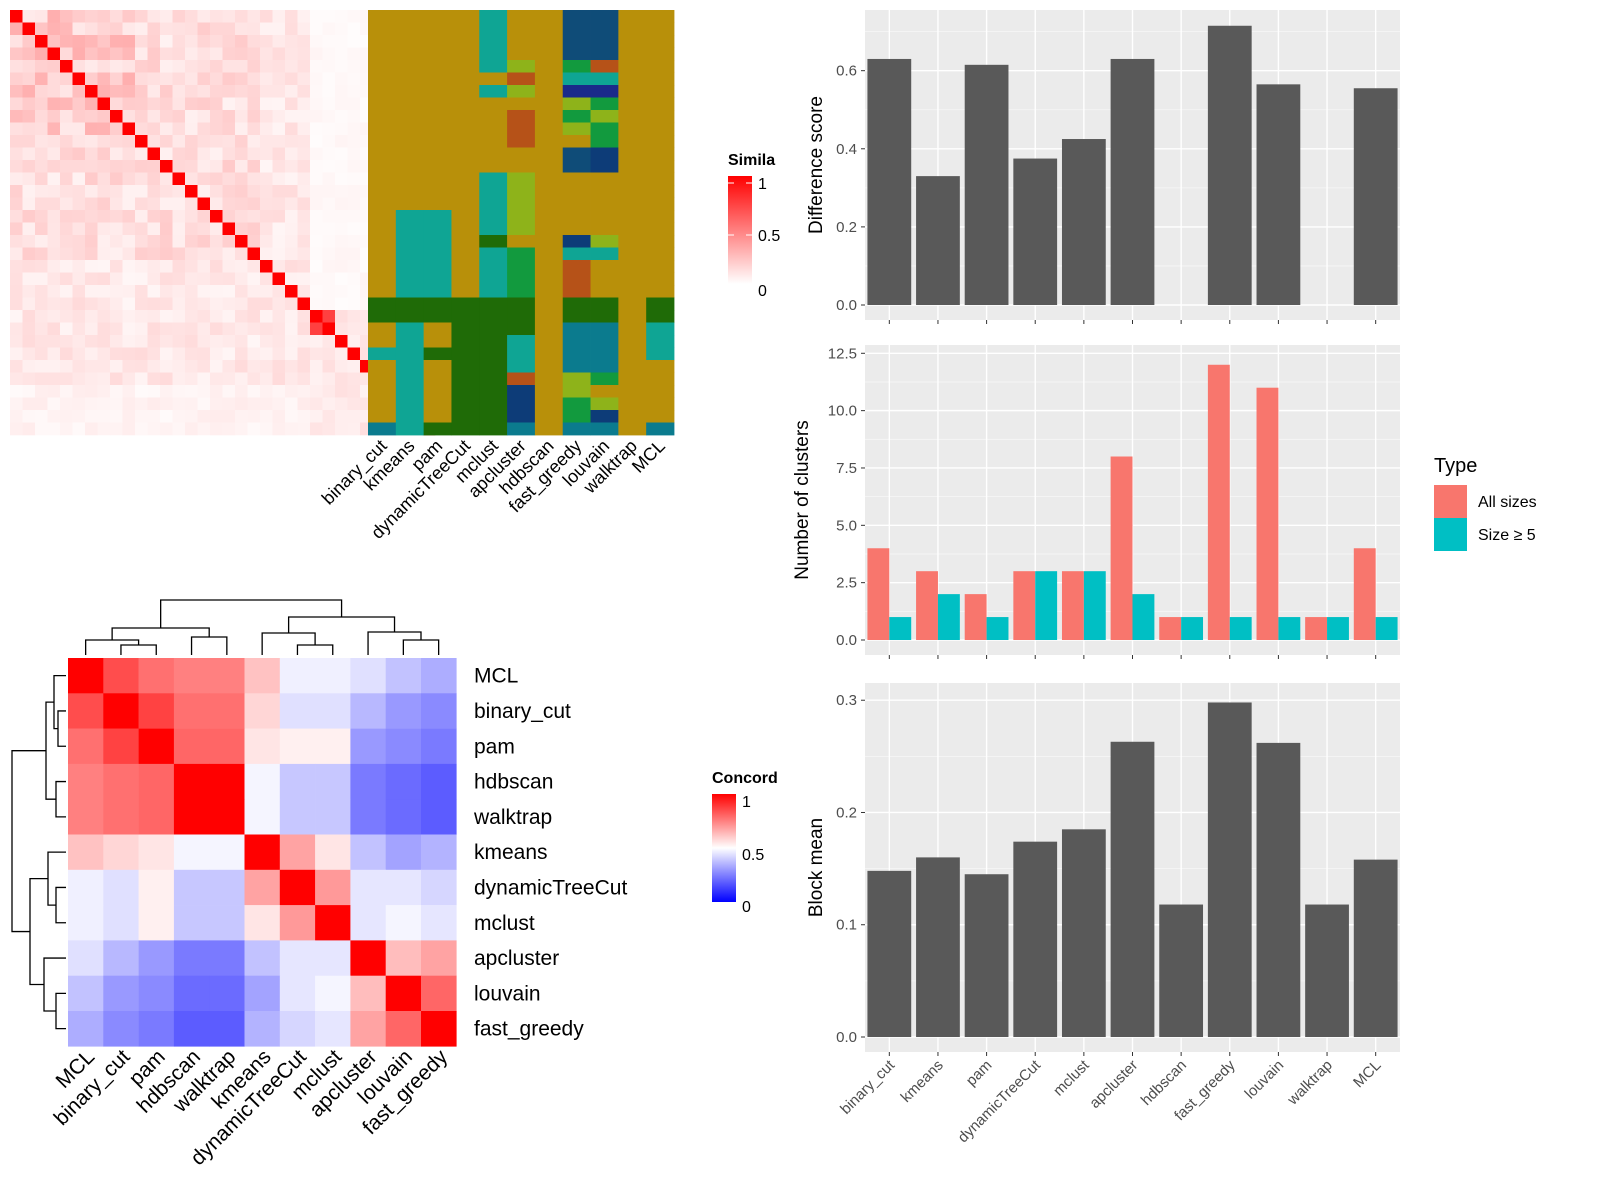 The height and width of the screenshot is (1200, 1600). Describe the element at coordinates (846, 305) in the screenshot. I see `y-tick-label: 0.0` at that location.